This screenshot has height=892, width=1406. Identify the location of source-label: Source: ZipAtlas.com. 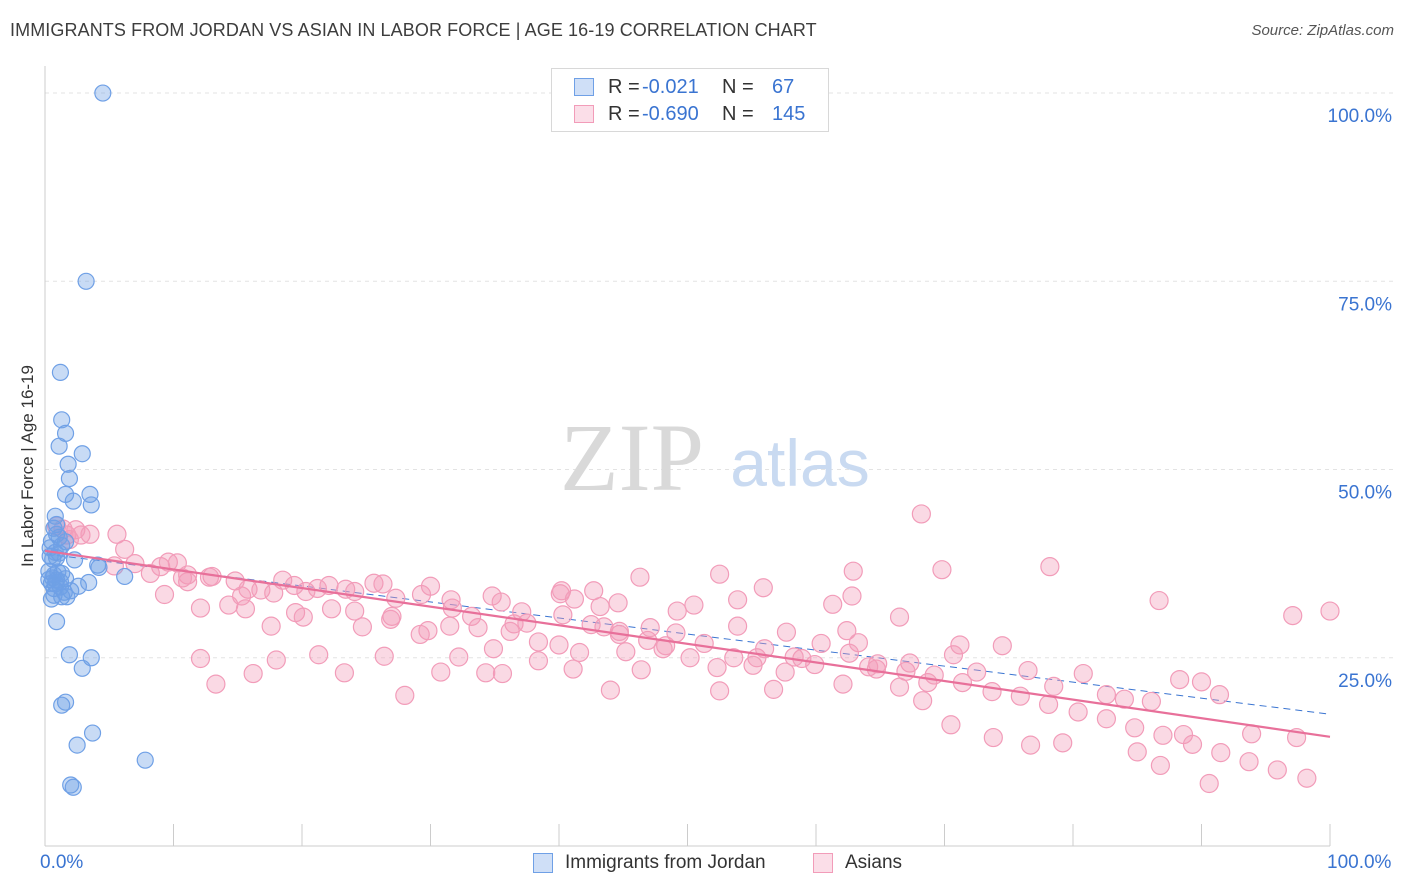
(1322, 30).